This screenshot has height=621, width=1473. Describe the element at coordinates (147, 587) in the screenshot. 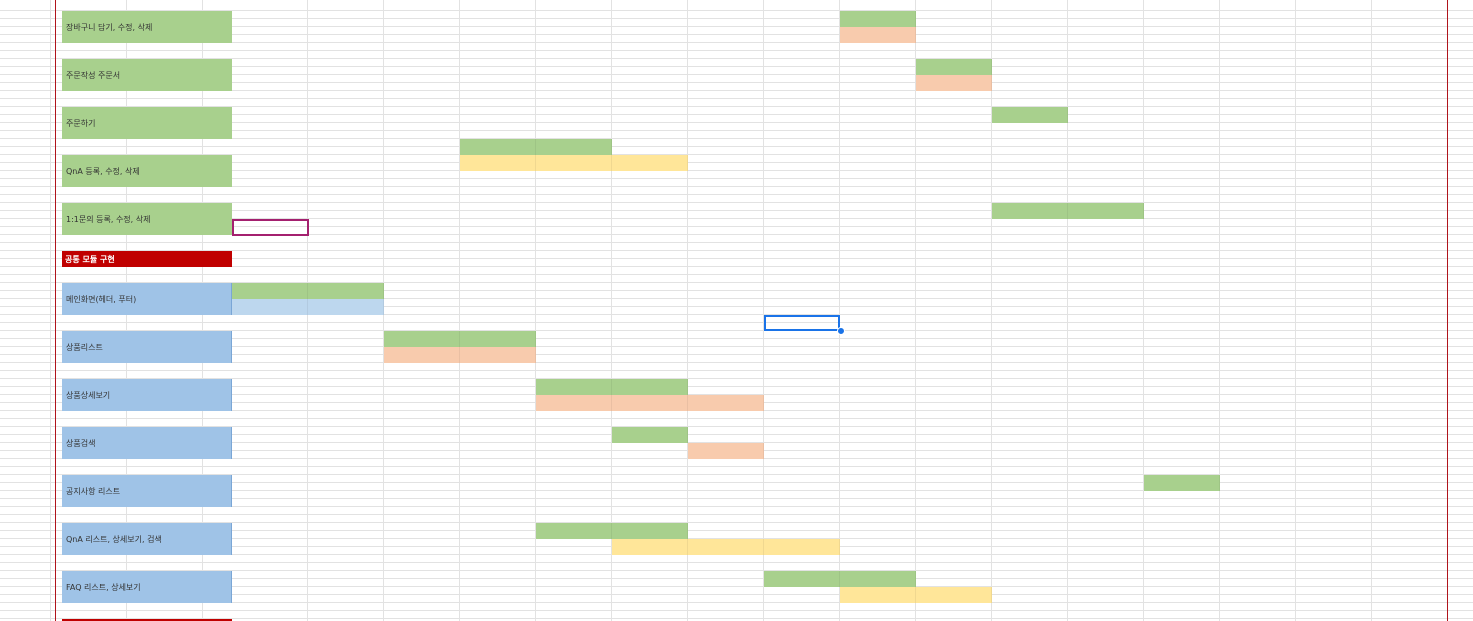

I see `task-faq-list-label: FAQ 리스트, 상세보기` at that location.